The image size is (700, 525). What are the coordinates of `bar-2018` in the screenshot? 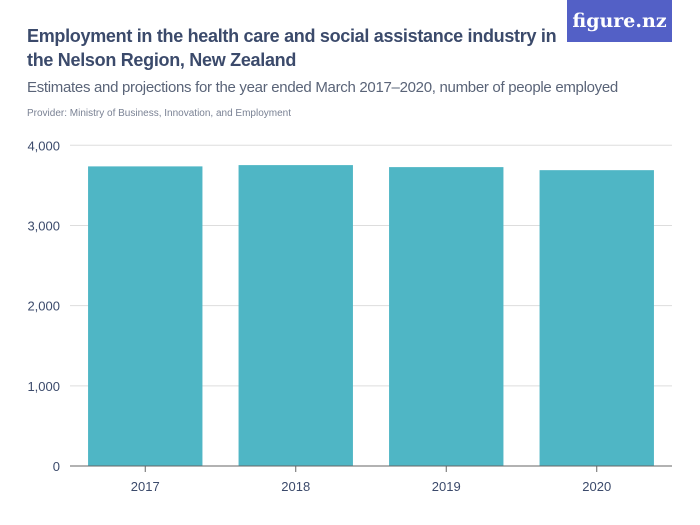 It's located at (295, 316).